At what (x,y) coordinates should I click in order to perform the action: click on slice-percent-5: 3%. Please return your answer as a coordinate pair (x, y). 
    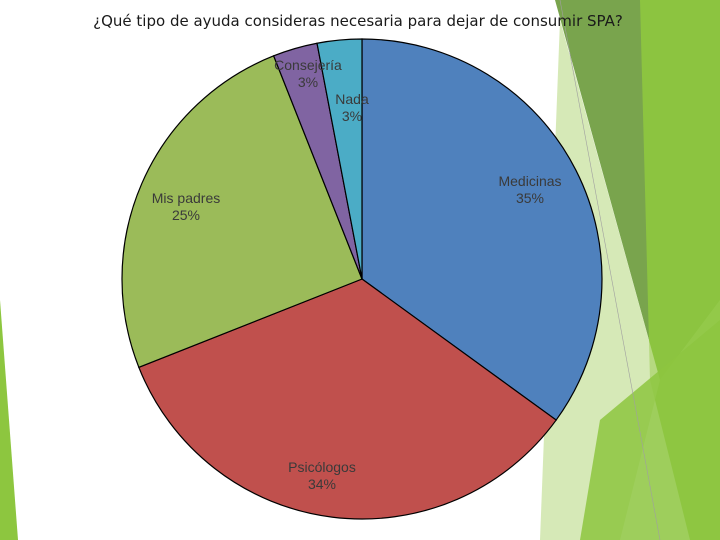
    Looking at the image, I should click on (352, 116).